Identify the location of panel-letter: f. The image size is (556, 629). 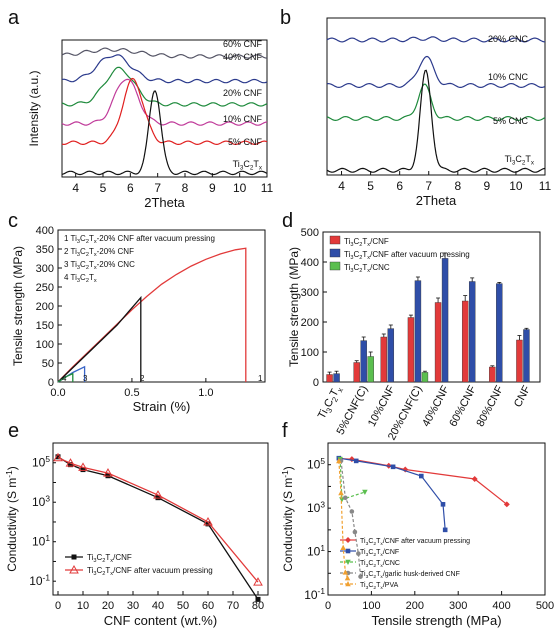
(285, 431).